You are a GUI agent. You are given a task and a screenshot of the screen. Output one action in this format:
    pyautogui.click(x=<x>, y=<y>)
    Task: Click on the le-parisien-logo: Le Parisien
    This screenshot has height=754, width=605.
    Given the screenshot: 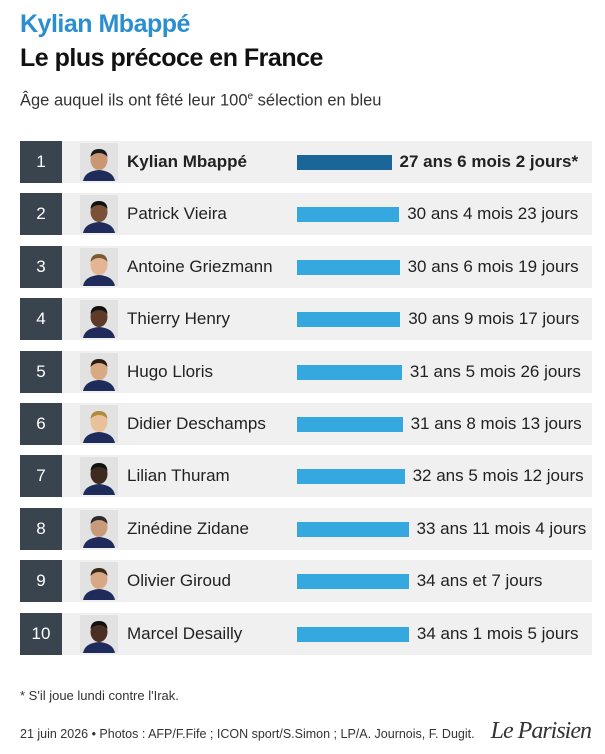 What is the action you would take?
    pyautogui.click(x=541, y=731)
    